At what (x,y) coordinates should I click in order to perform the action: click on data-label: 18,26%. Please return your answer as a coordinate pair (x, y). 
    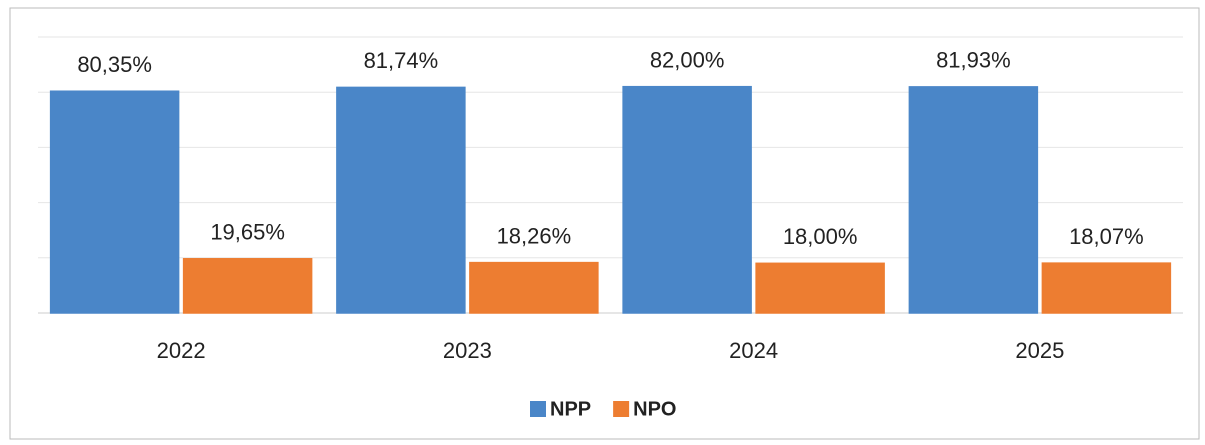
    Looking at the image, I should click on (534, 235).